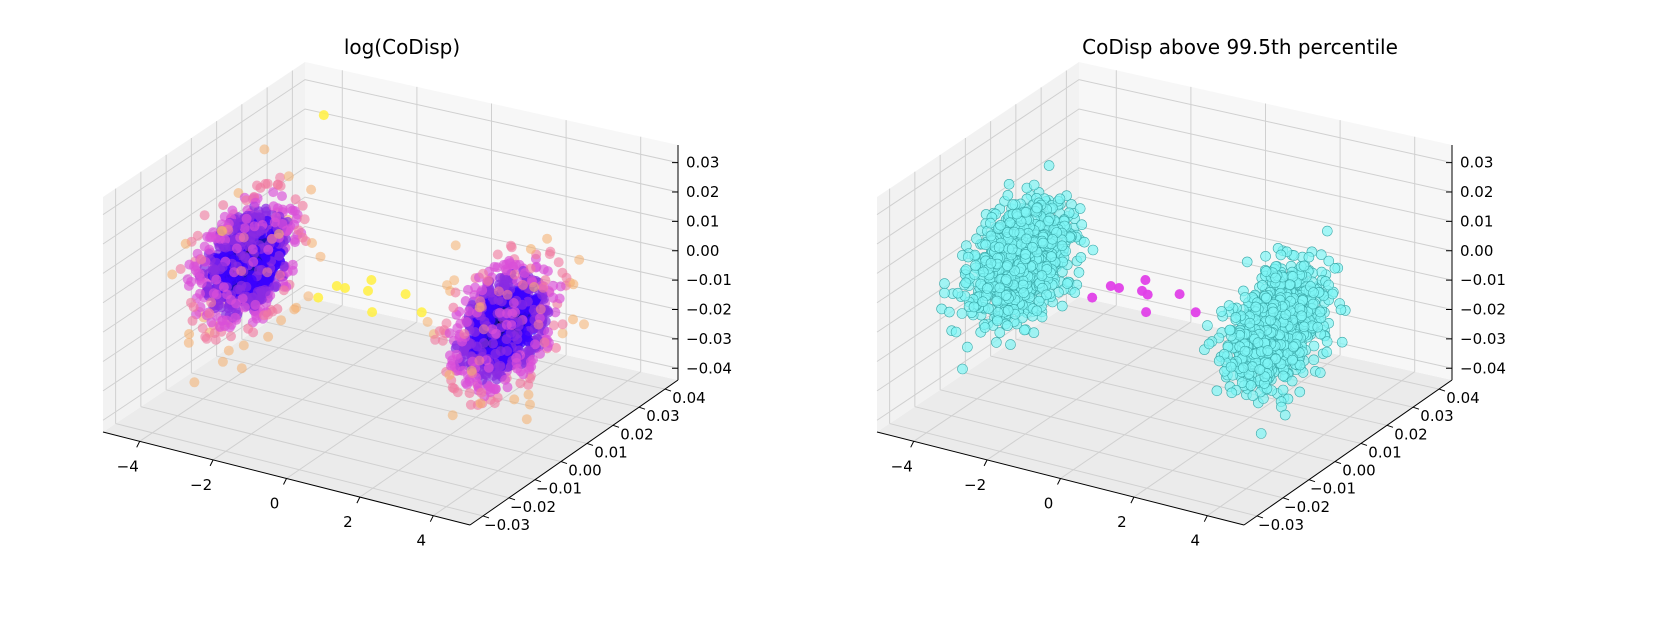  What do you see at coordinates (709, 310) in the screenshot?
I see `z-tick-label: −0.02` at bounding box center [709, 310].